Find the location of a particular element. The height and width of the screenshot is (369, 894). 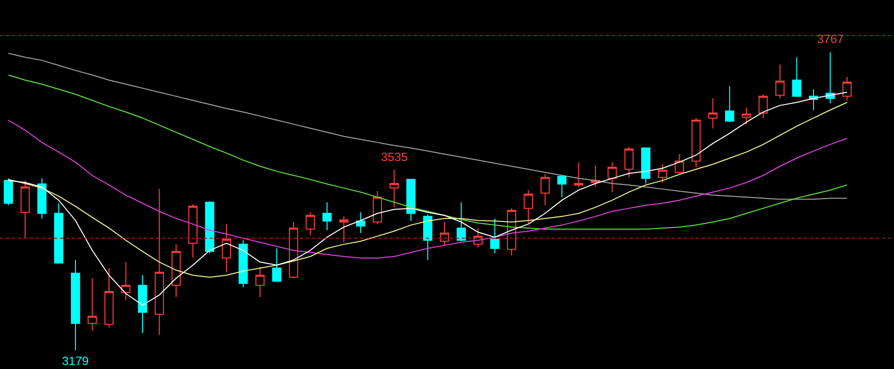

annotation: 3179 is located at coordinates (76, 361).